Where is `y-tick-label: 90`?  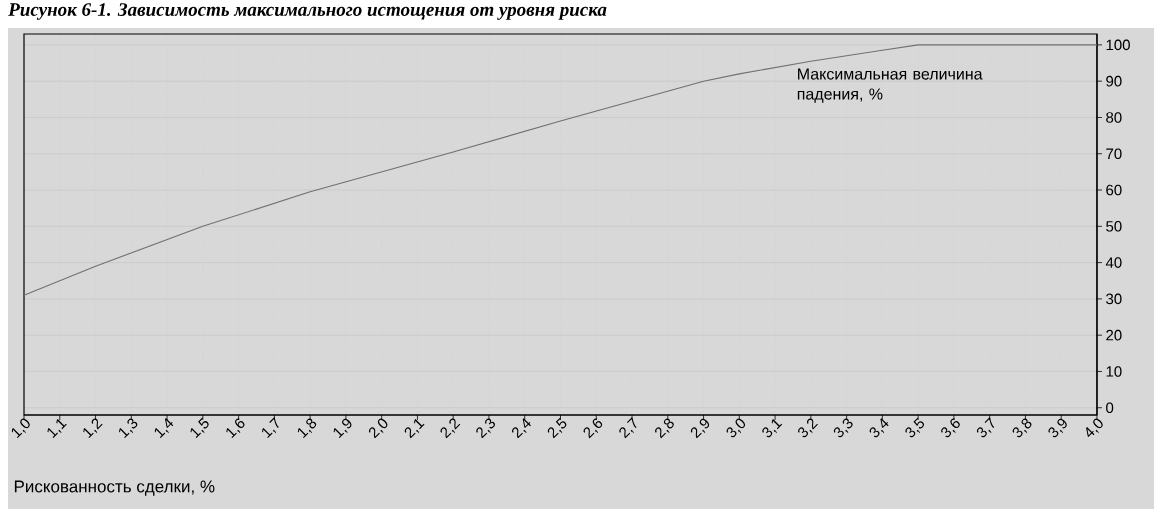 y-tick-label: 90 is located at coordinates (1114, 81).